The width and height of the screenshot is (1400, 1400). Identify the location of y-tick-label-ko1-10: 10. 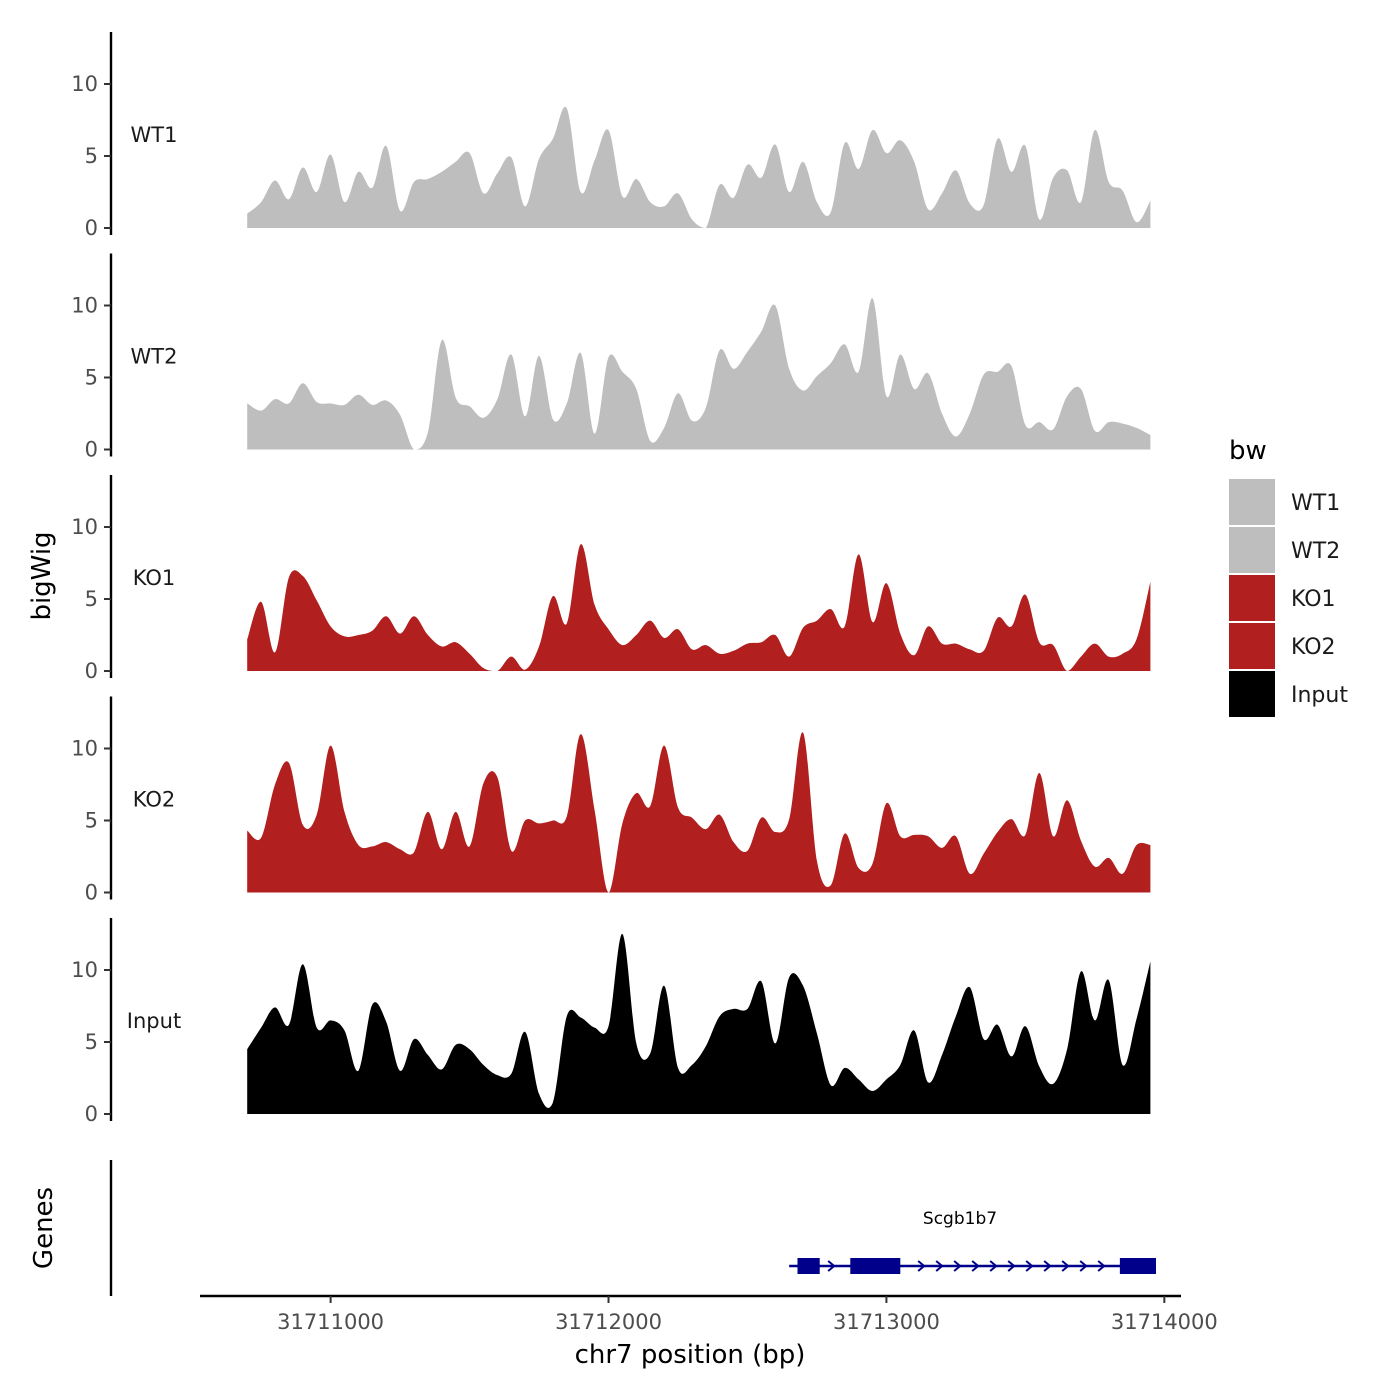
(84, 527).